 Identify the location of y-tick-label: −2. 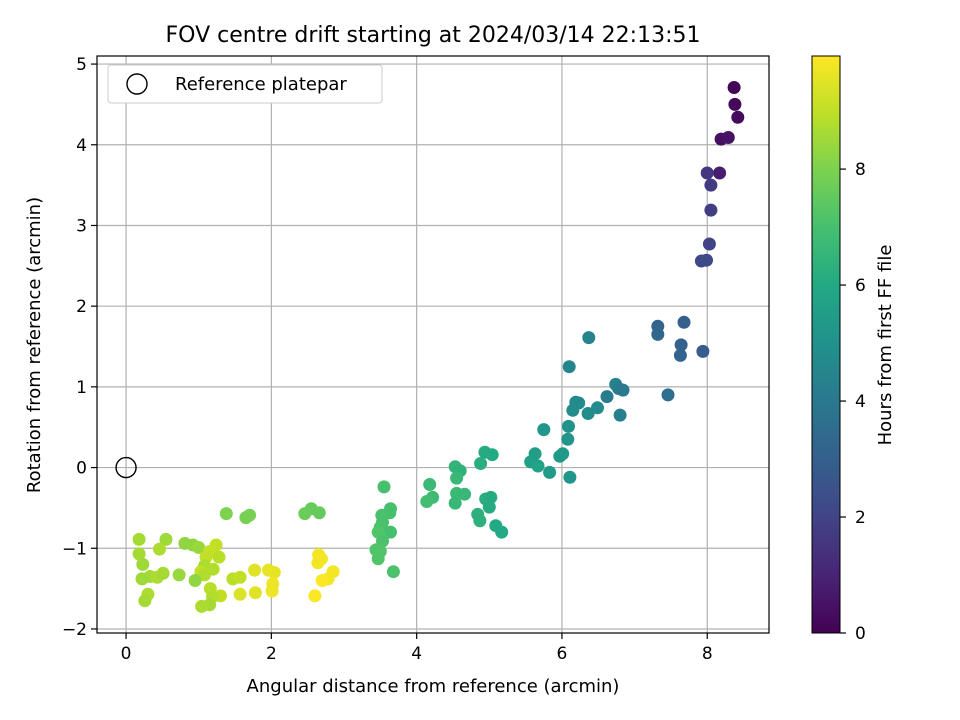
(74, 630).